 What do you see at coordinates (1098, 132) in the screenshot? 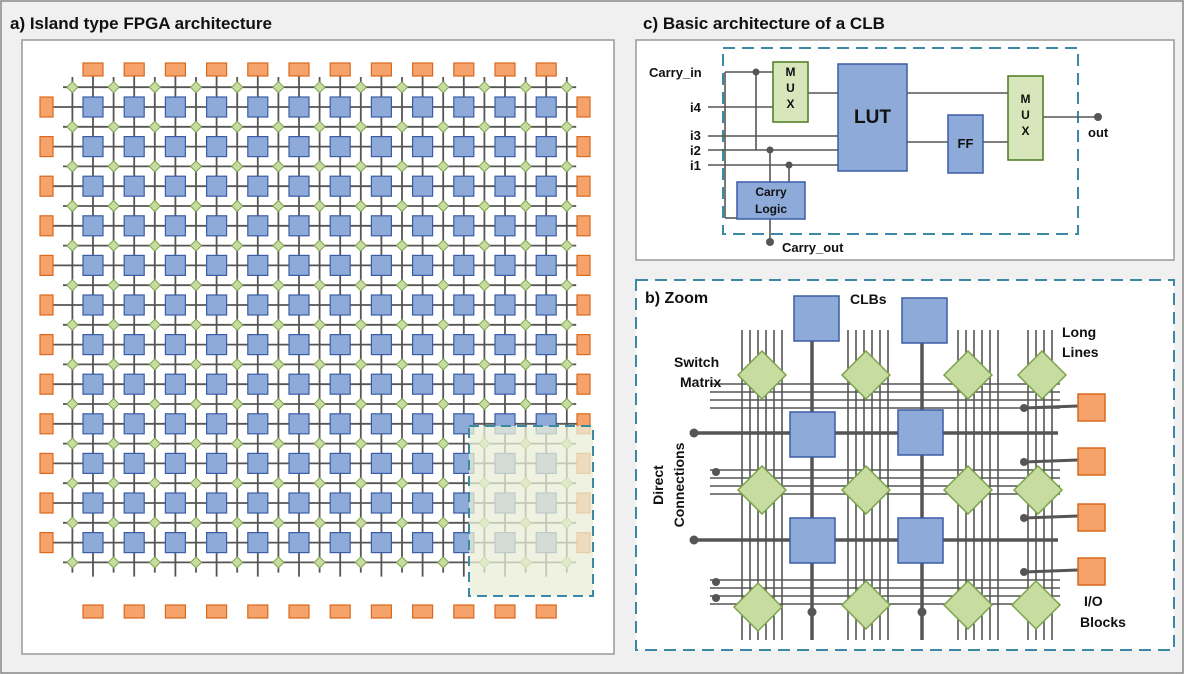
I see `output-label: out` at bounding box center [1098, 132].